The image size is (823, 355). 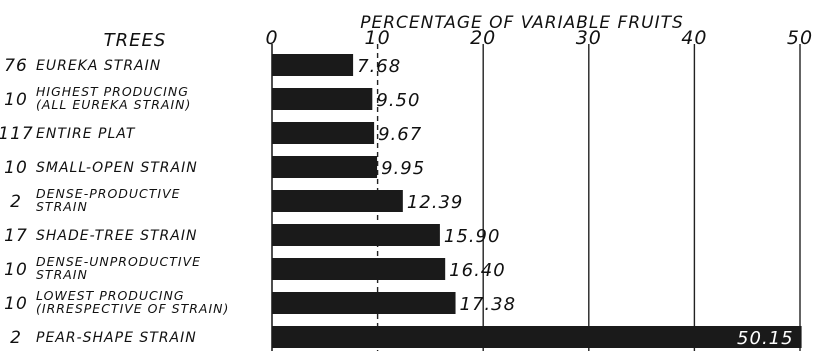 I want to click on row-label: EUREKA STRAIN, so click(x=98, y=66).